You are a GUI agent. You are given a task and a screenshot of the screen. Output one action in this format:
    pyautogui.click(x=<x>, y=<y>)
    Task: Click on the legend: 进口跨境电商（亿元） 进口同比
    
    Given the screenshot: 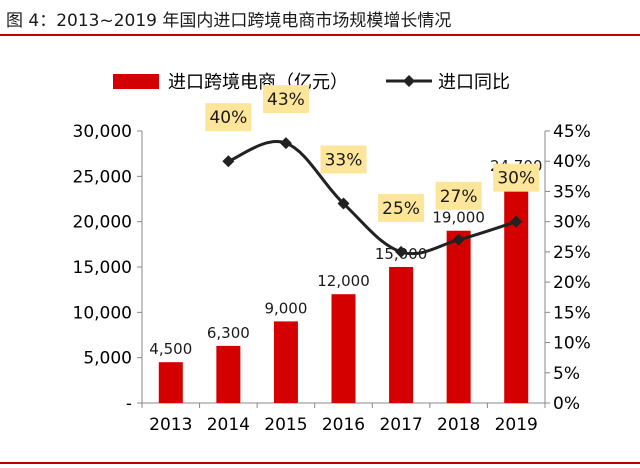 What is the action you would take?
    pyautogui.click(x=311, y=82)
    